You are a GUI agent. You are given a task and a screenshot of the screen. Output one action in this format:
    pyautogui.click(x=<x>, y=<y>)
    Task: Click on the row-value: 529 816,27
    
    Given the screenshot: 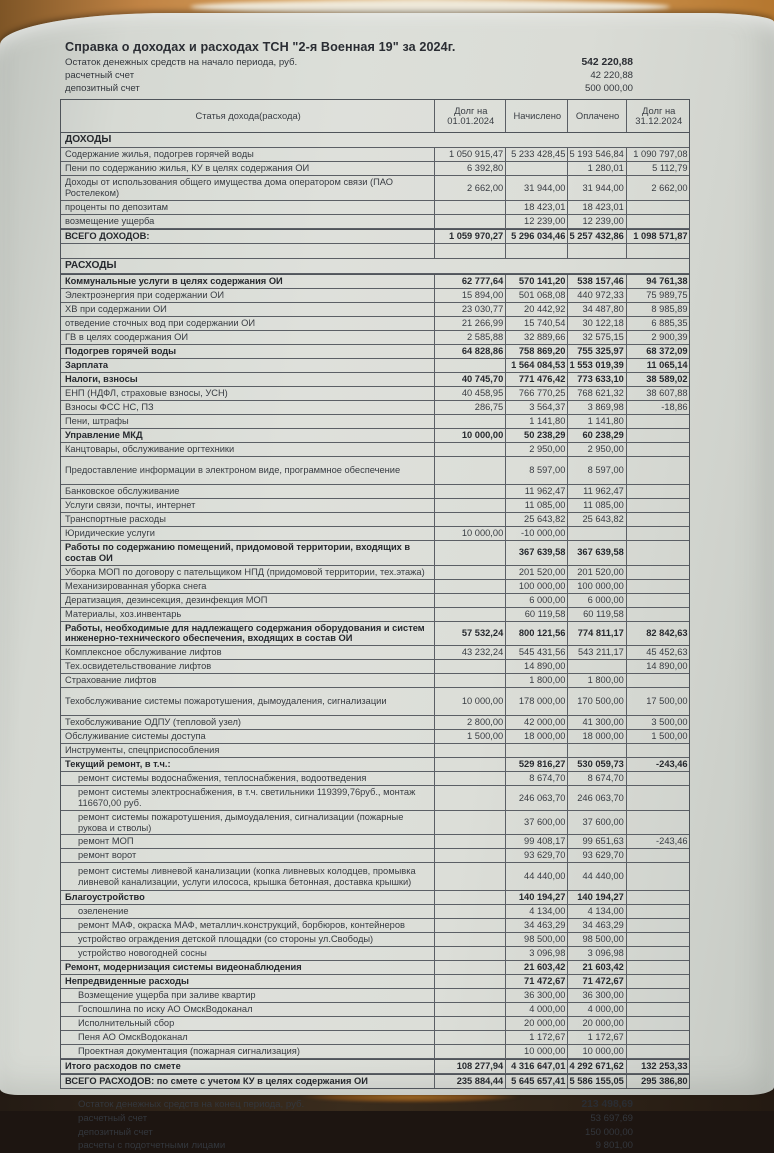 What is the action you would take?
    pyautogui.click(x=537, y=765)
    